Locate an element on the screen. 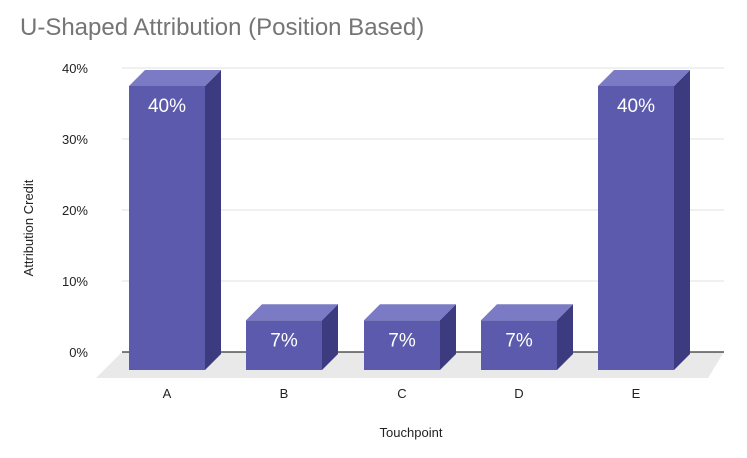 This screenshot has height=458, width=747. bar-A: 40% is located at coordinates (175, 220).